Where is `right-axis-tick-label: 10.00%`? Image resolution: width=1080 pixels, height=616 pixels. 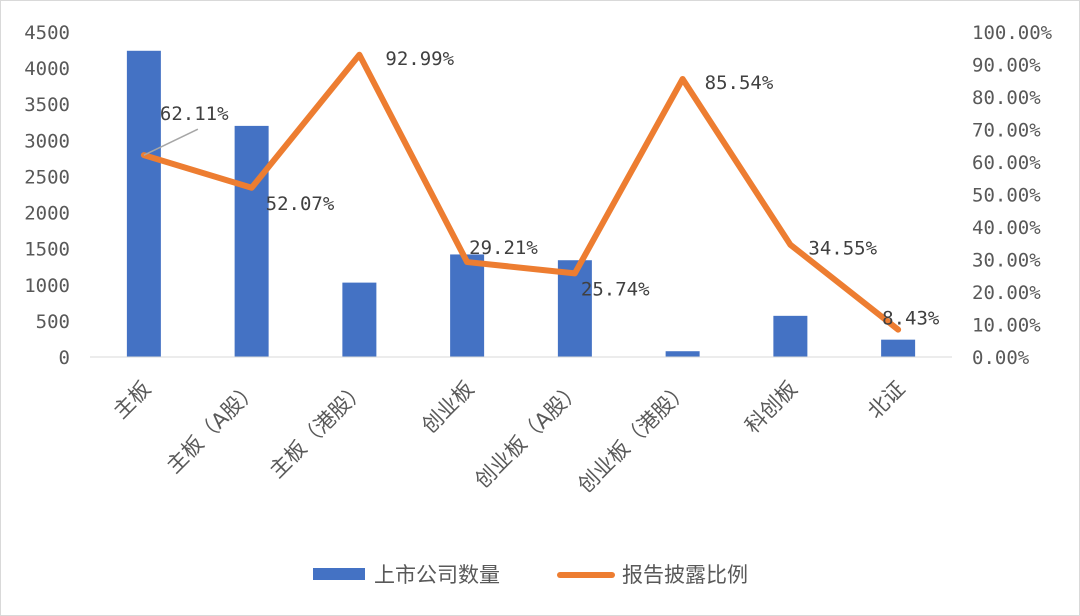 right-axis-tick-label: 10.00% is located at coordinates (1006, 326).